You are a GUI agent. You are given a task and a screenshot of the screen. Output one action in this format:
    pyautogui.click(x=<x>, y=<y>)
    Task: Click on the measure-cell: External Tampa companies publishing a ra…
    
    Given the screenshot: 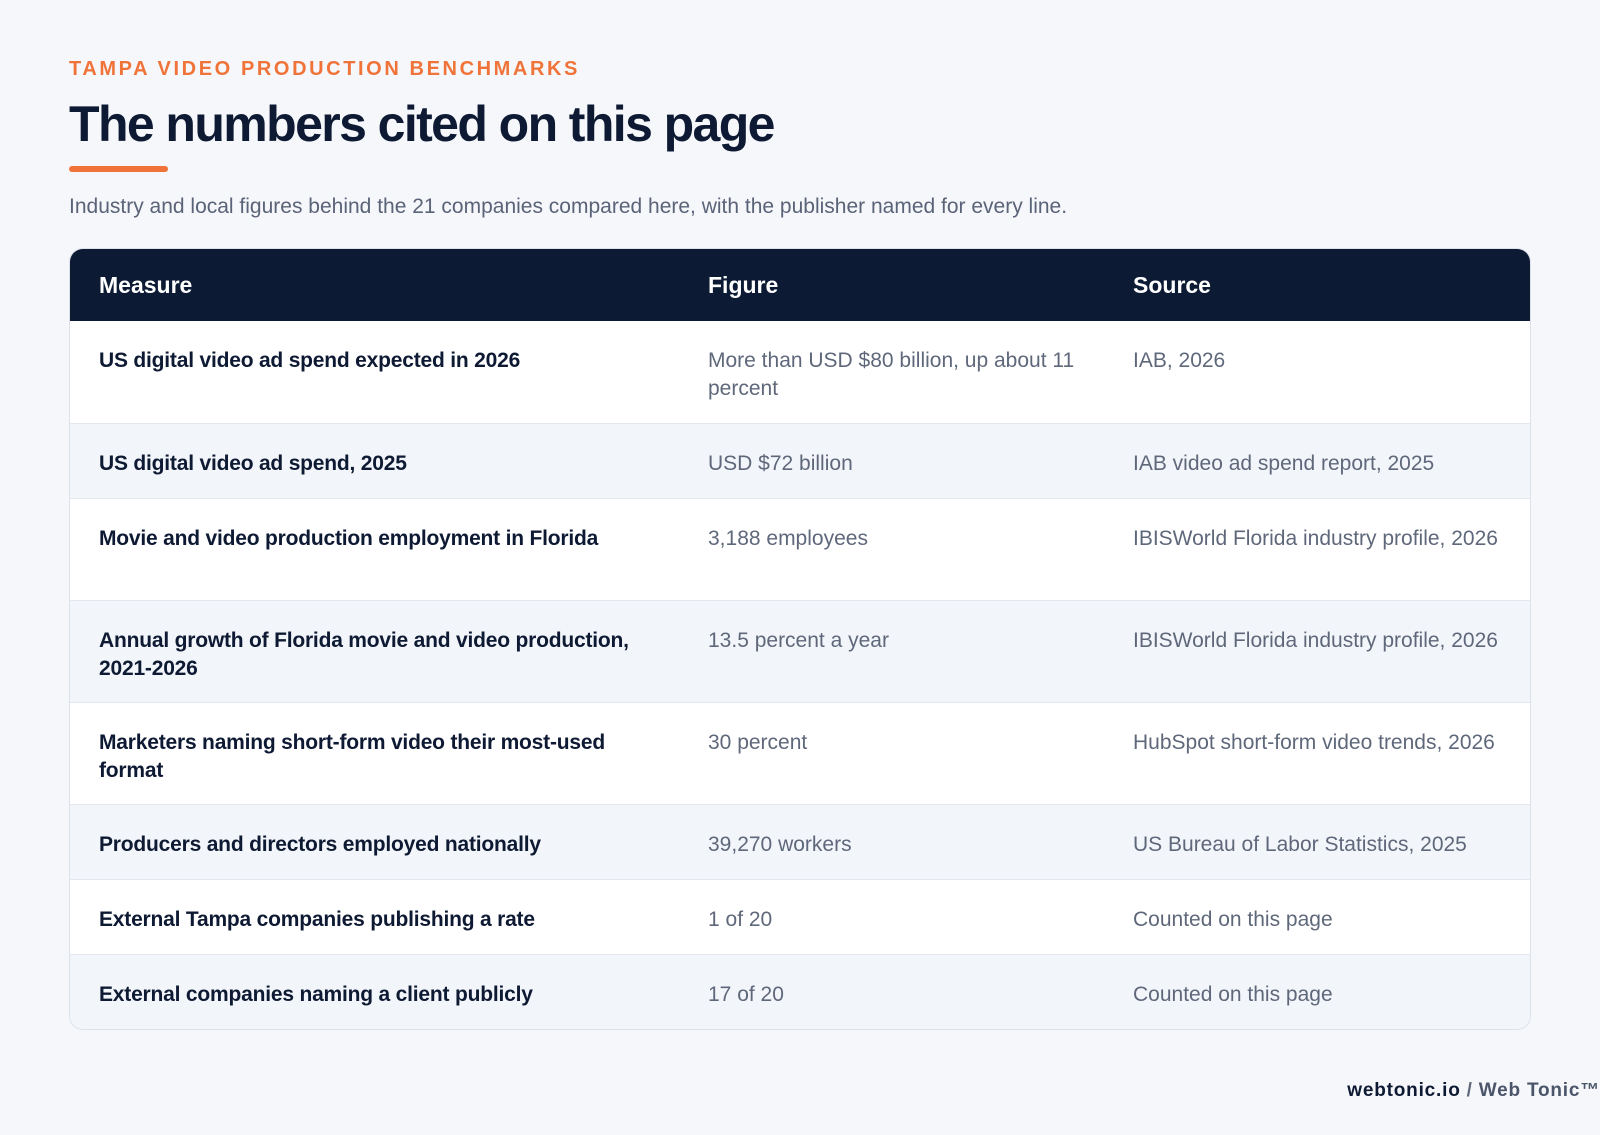 What is the action you would take?
    pyautogui.click(x=374, y=916)
    